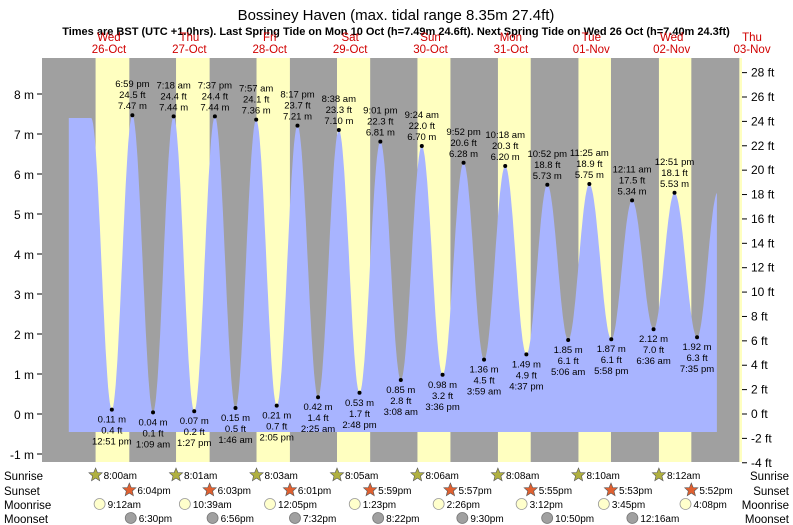 Image resolution: width=793 pixels, height=525 pixels. Describe the element at coordinates (297, 505) in the screenshot. I see `moonrise-time: 12:05pm` at that location.